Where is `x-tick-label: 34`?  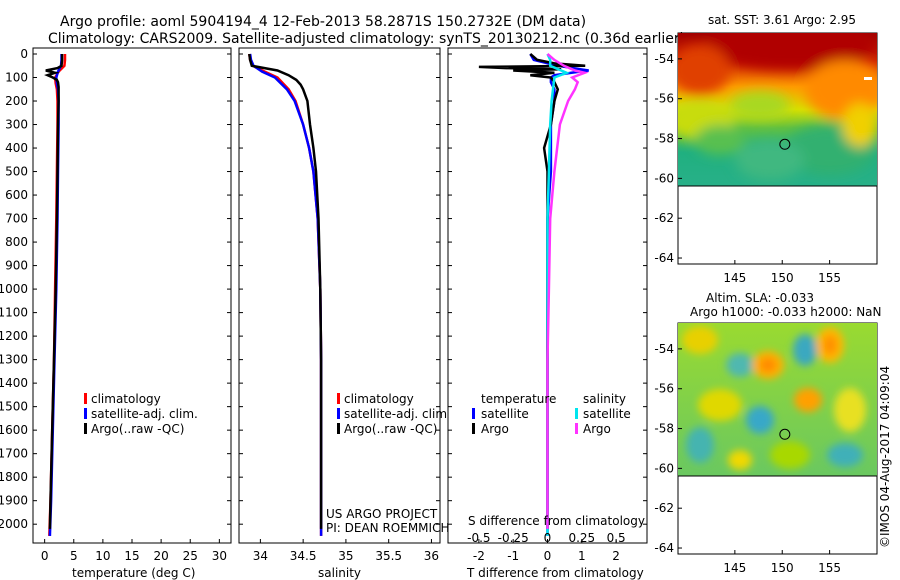
x-tick-label: 34 is located at coordinates (260, 556).